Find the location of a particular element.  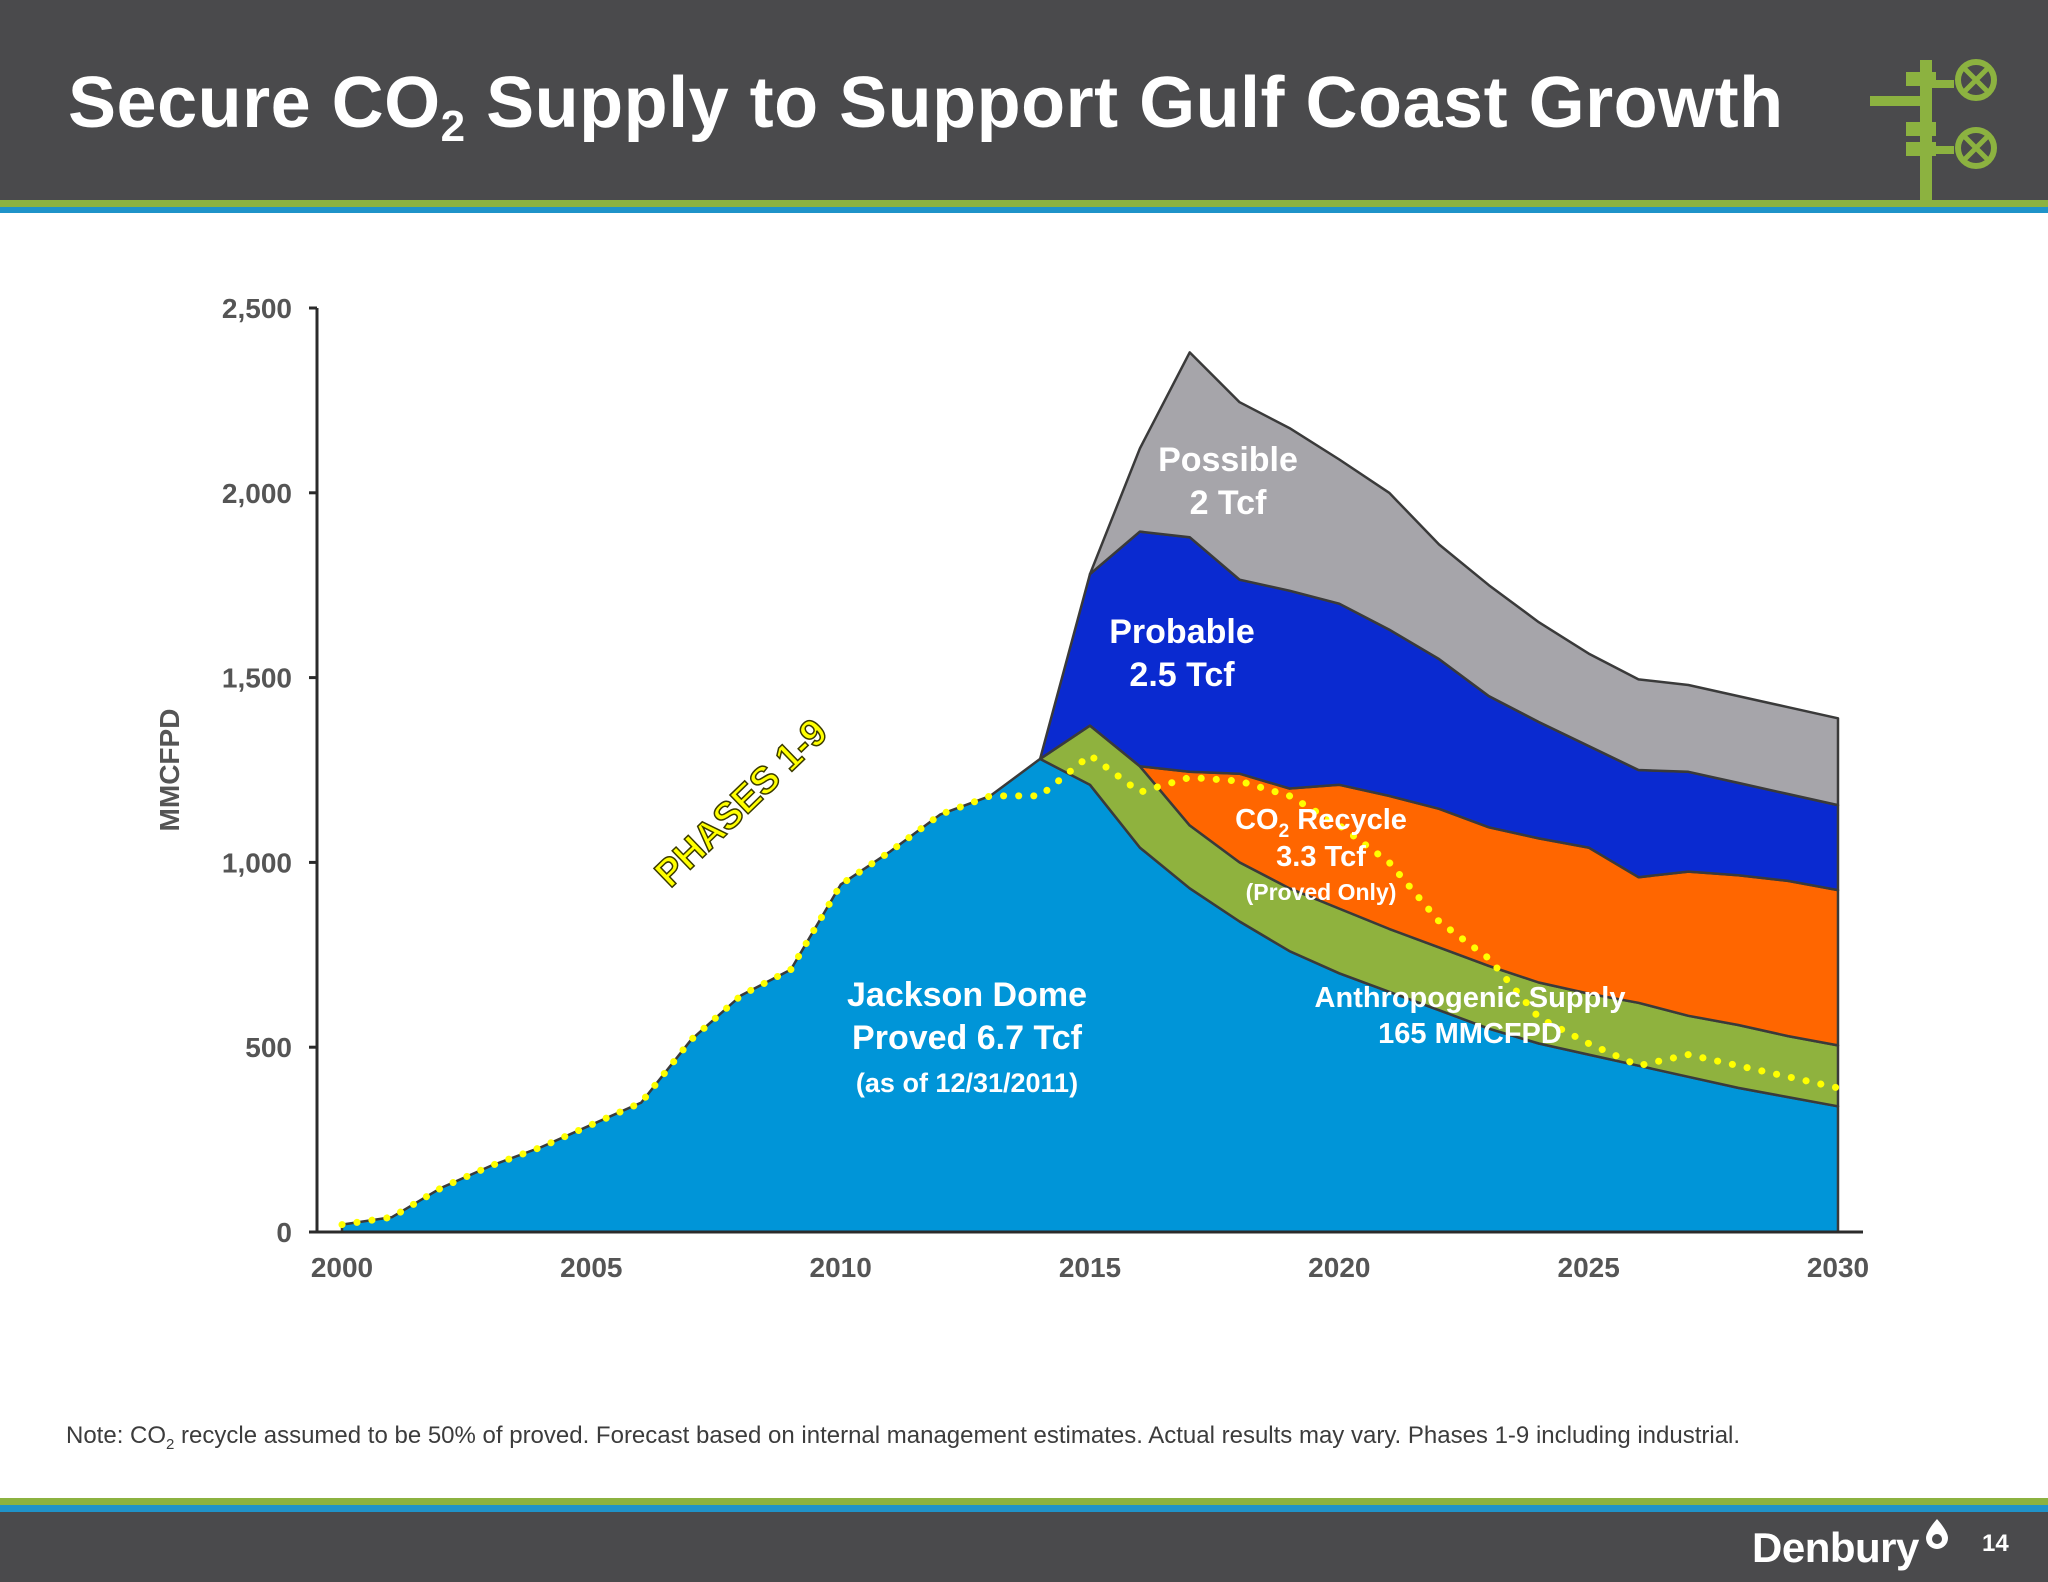

label-anthropogenic-supply: 165 MMCFPD is located at coordinates (1470, 1034).